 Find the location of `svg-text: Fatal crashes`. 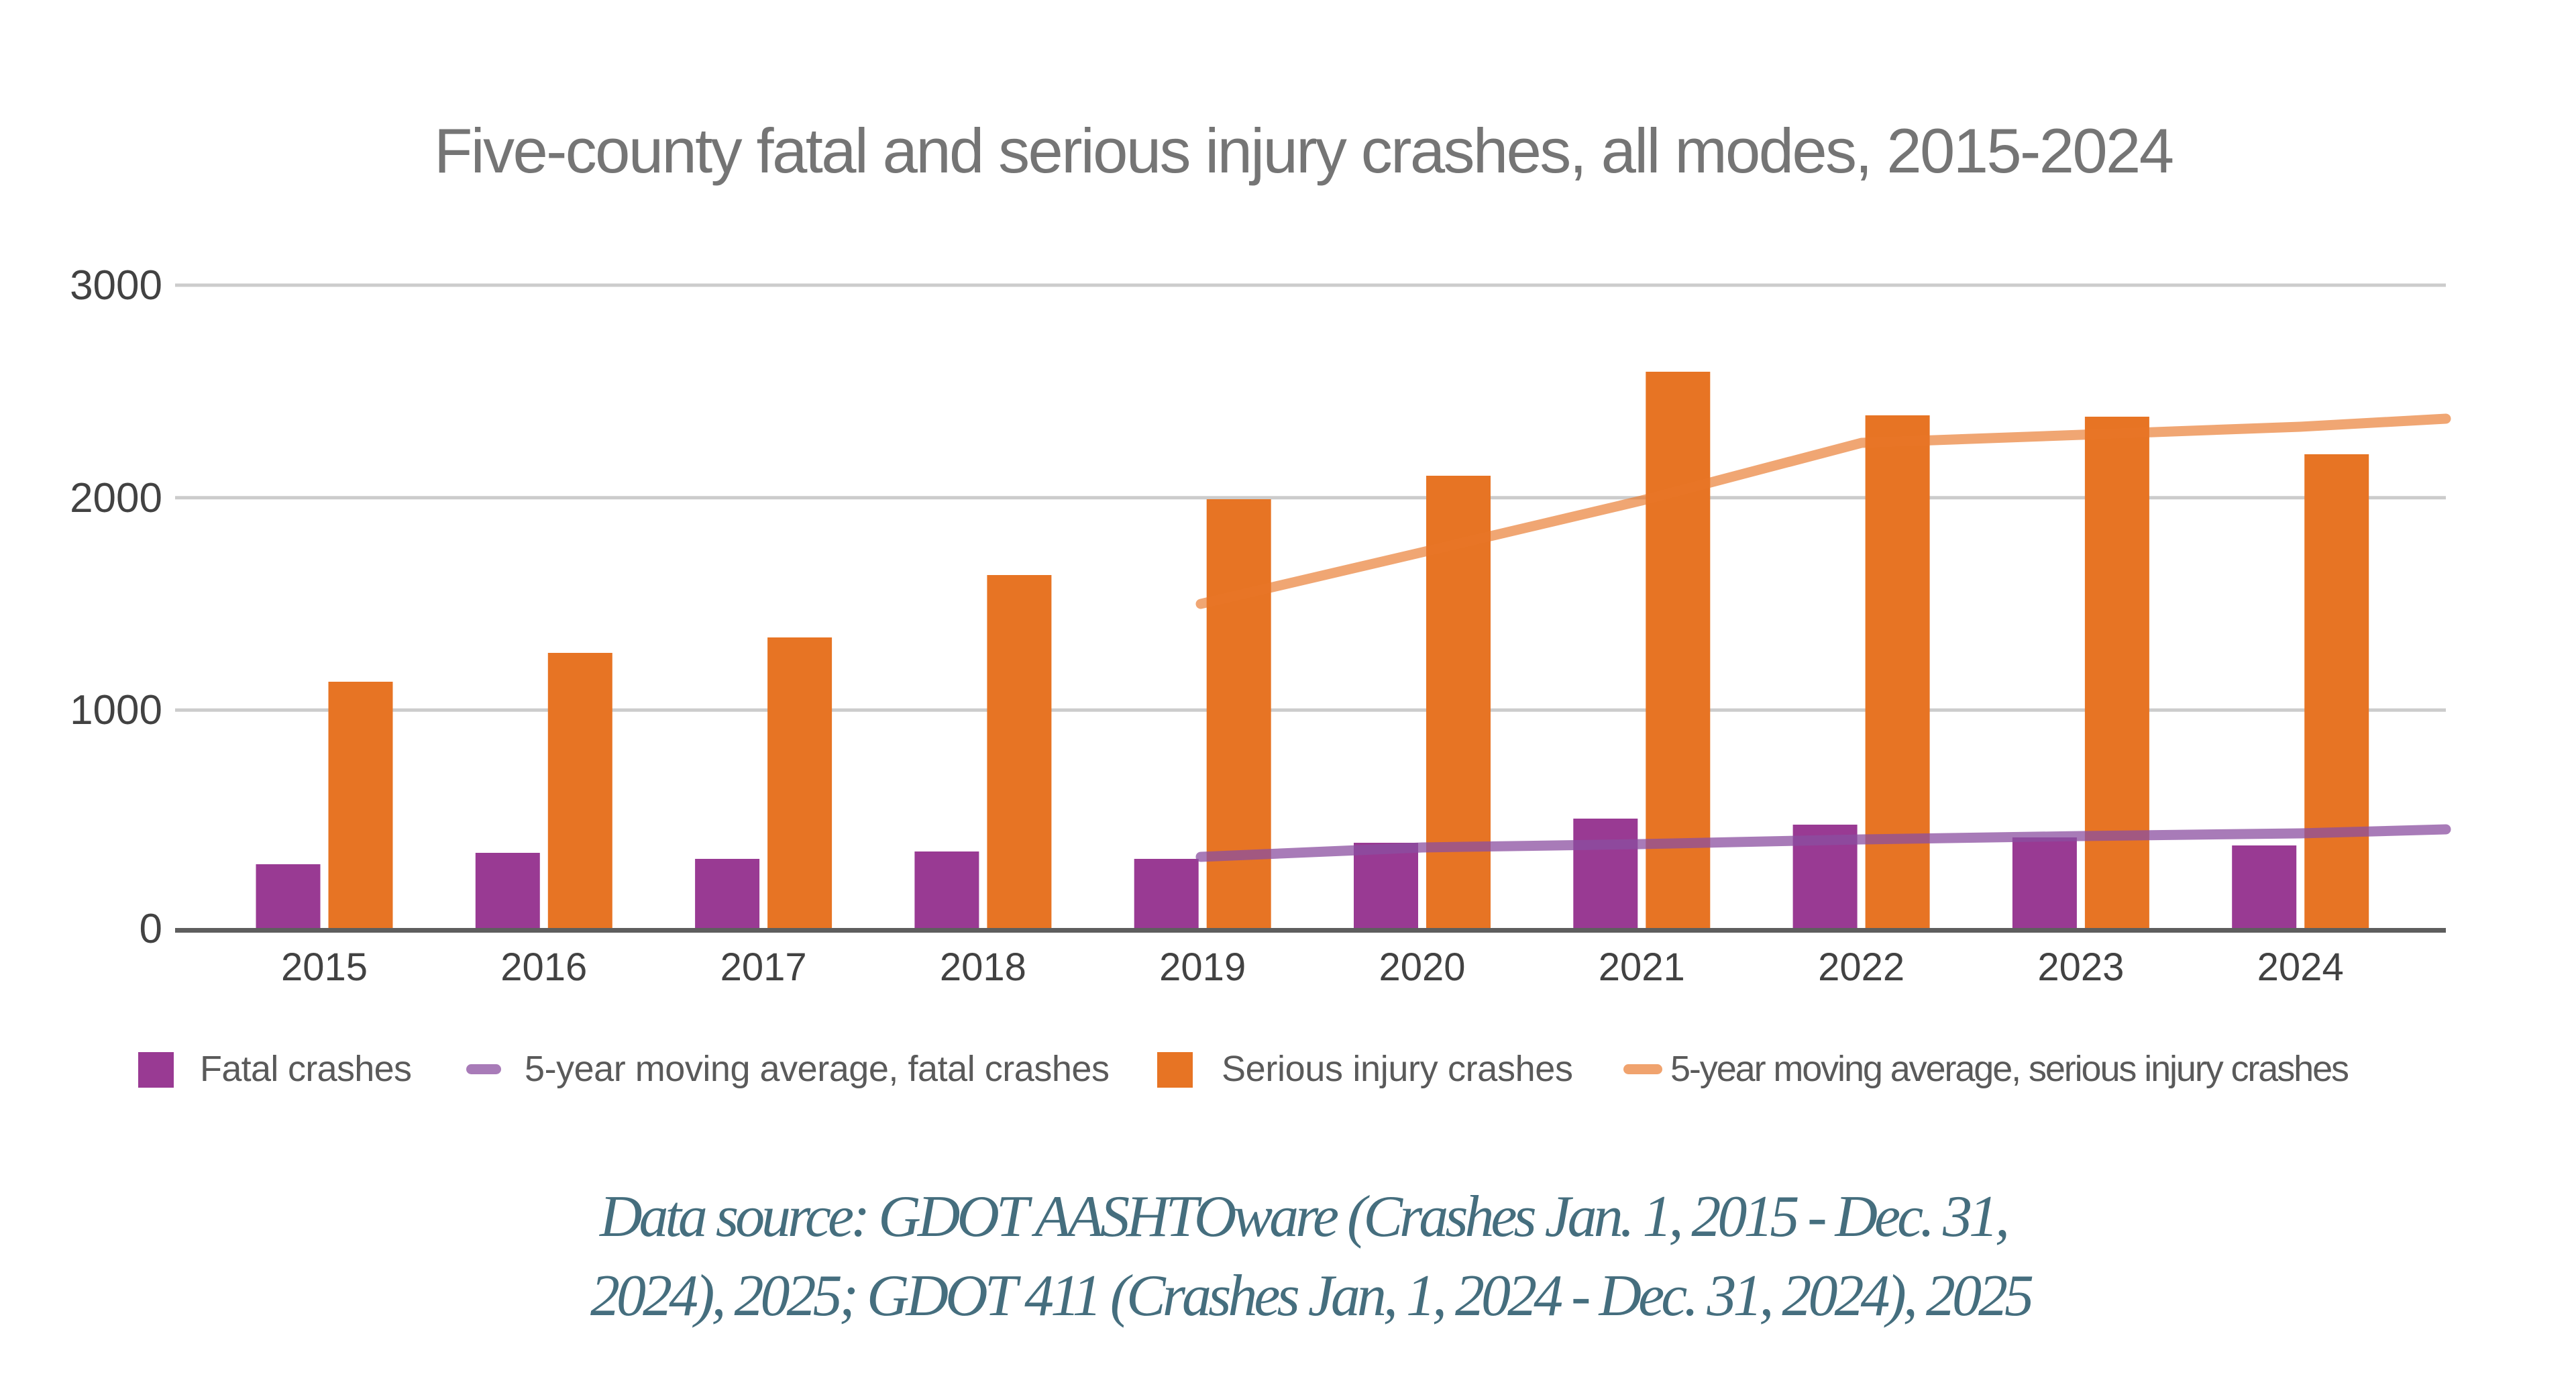

svg-text: Fatal crashes is located at coordinates (306, 1069).